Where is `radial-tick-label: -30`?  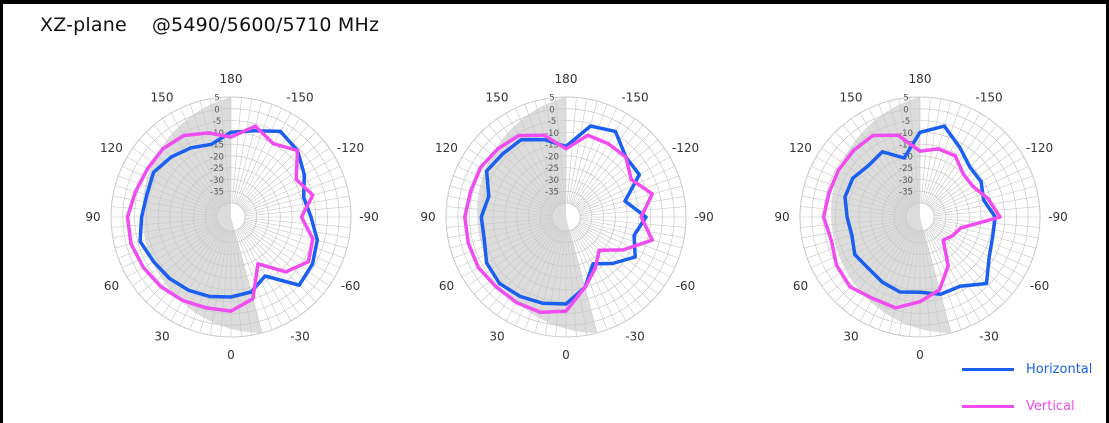
radial-tick-label: -30 is located at coordinates (552, 181).